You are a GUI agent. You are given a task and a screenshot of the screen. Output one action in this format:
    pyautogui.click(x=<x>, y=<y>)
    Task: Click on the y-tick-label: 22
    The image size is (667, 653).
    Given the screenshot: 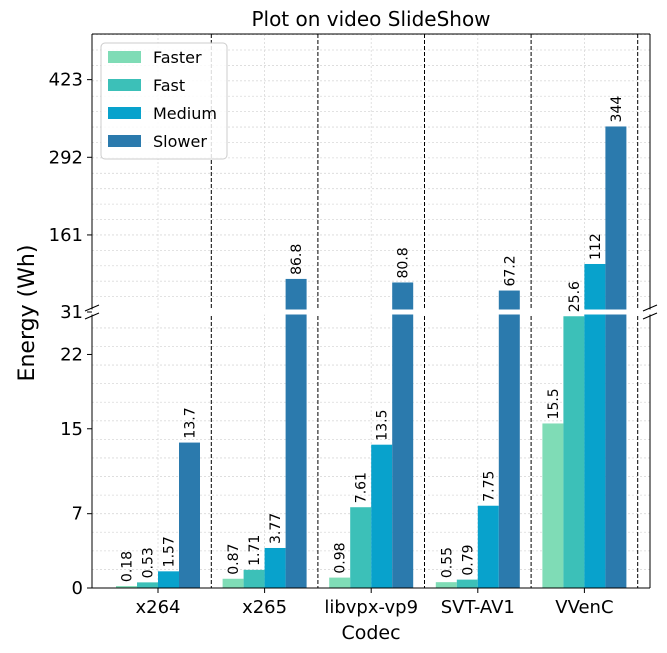 What is the action you would take?
    pyautogui.click(x=71, y=354)
    